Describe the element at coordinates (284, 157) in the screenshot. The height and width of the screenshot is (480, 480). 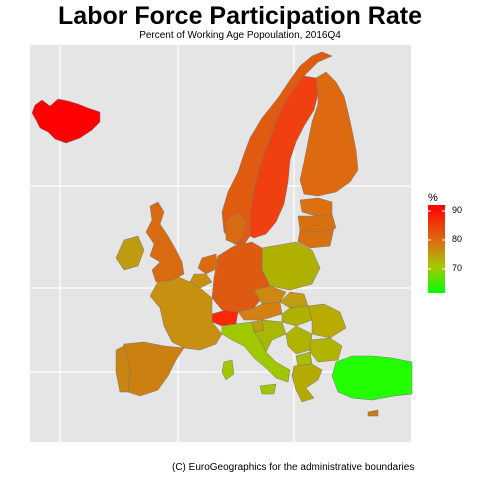
I see `country-sweden` at that location.